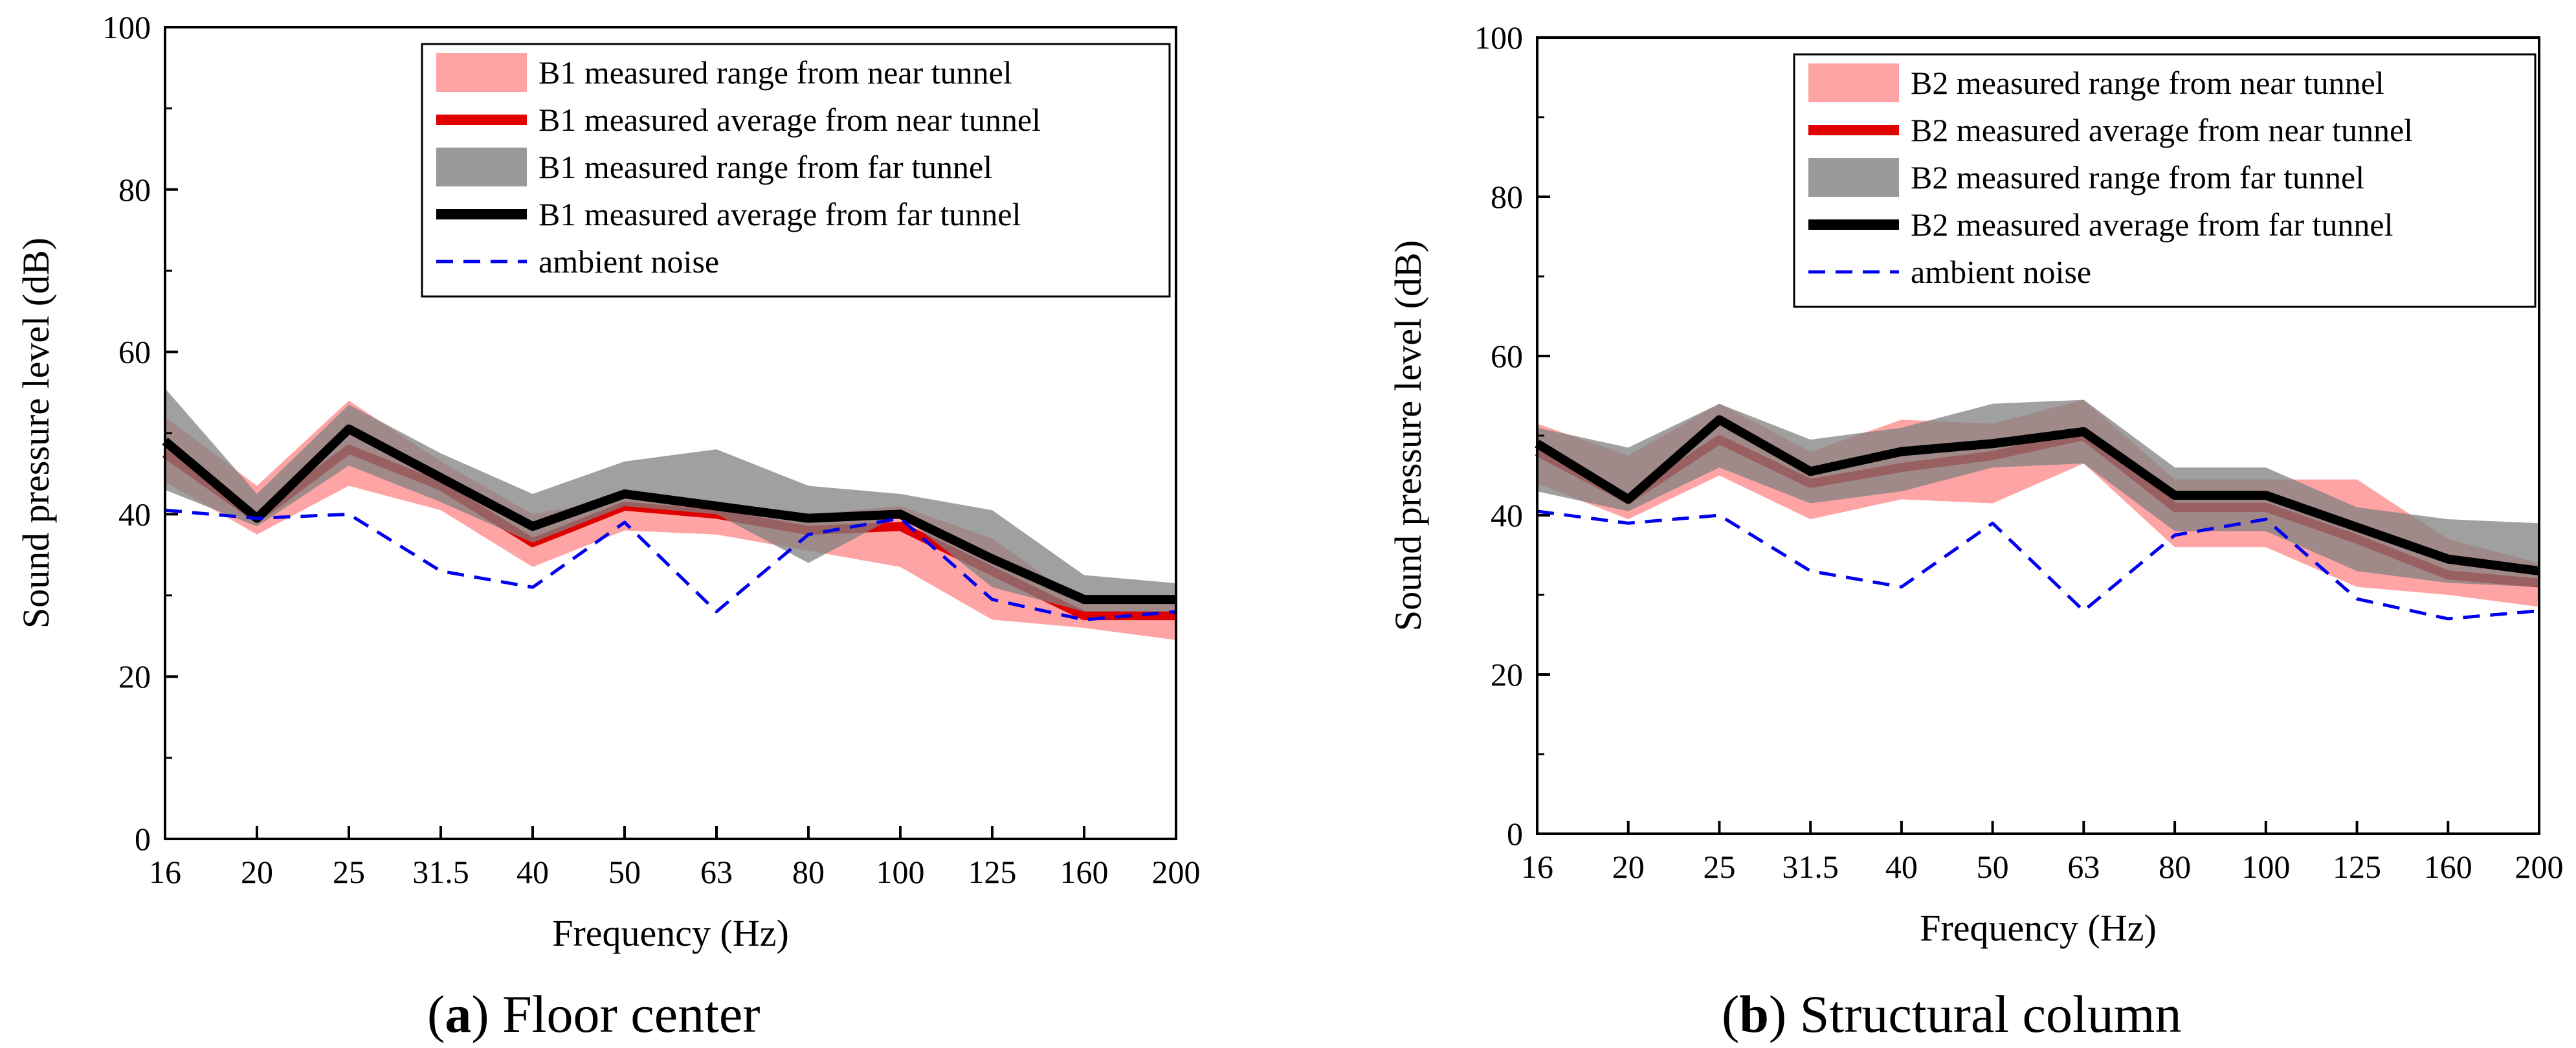 This screenshot has width=2576, height=1048. What do you see at coordinates (1990, 1014) in the screenshot?
I see `caption-text: Structural column` at bounding box center [1990, 1014].